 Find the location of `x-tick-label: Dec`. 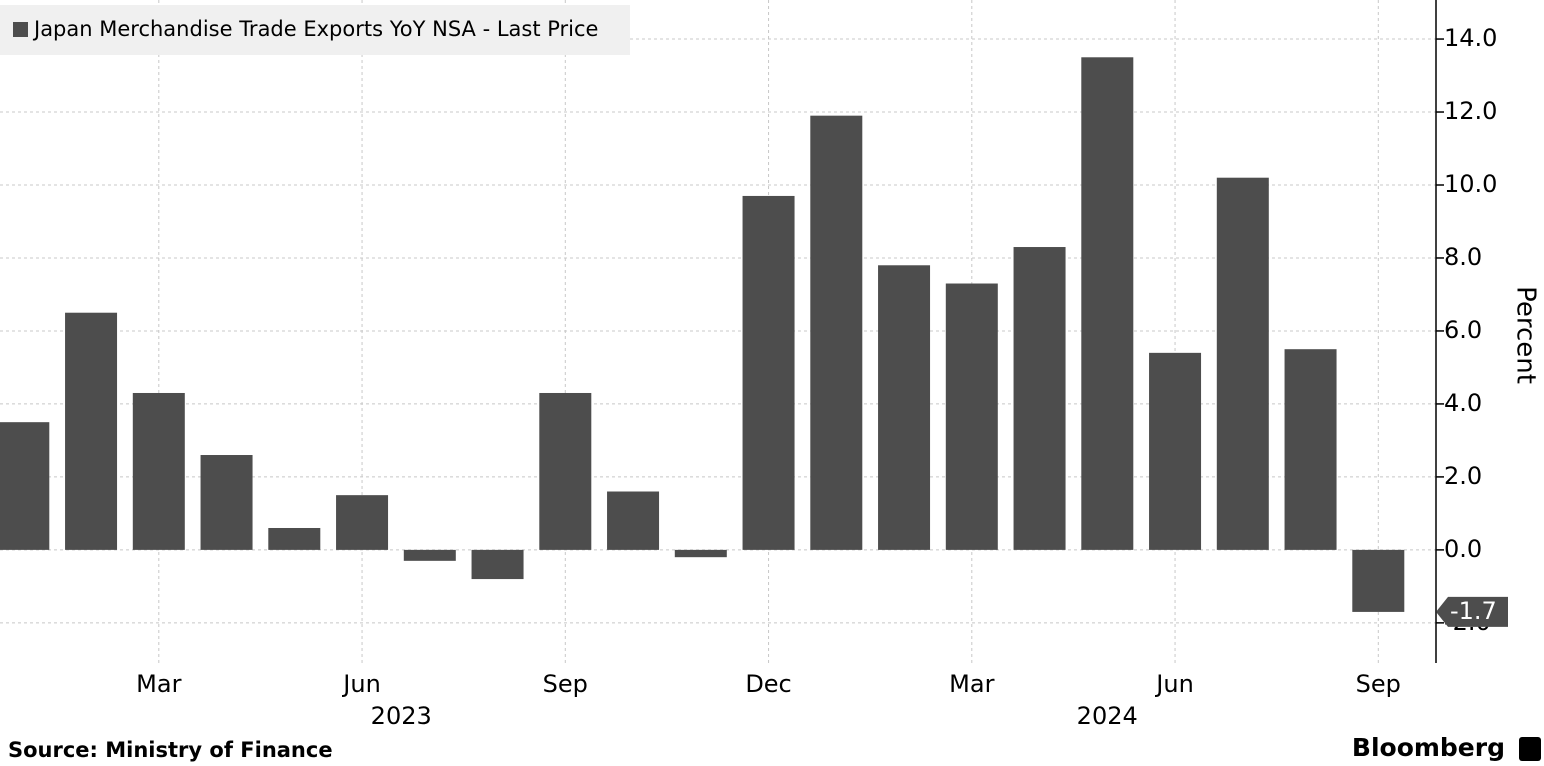

x-tick-label: Dec is located at coordinates (768, 684).